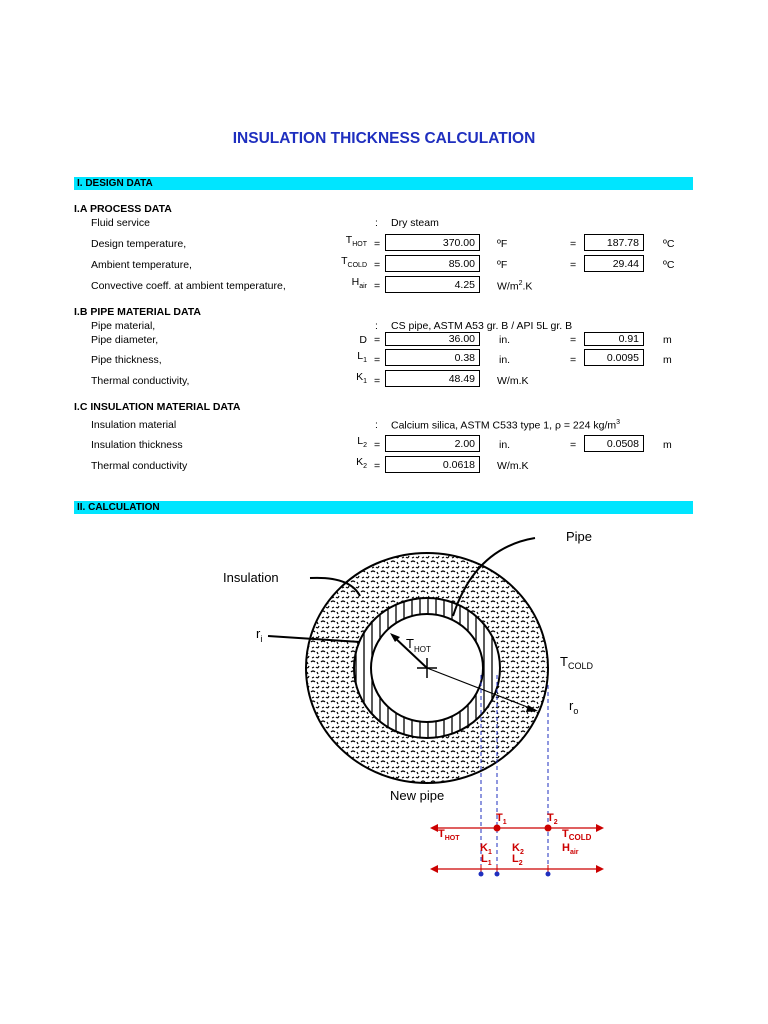 The image size is (768, 1024). I want to click on process-data-heading: I.A PROCESS DATA, so click(123, 209).